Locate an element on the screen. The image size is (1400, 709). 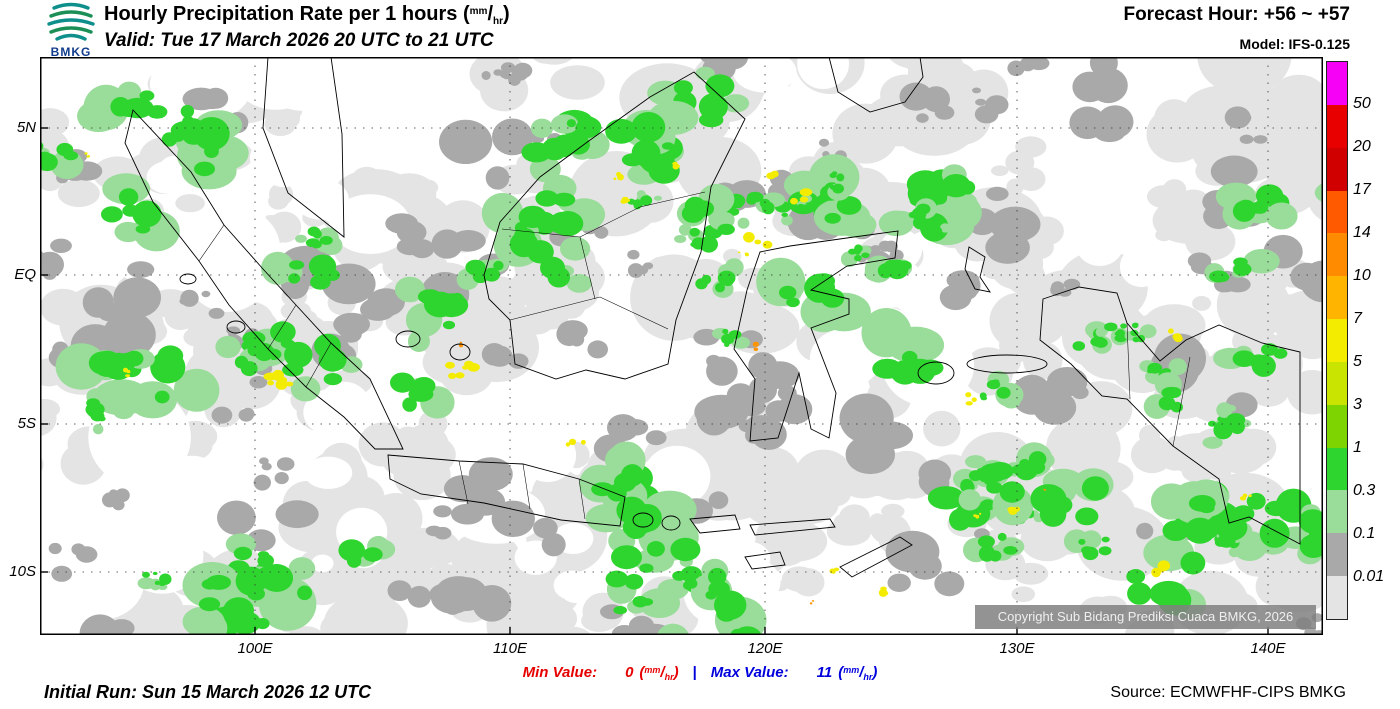
initial-run-label: Initial Run: Sun 15 March 2026 12 UTC is located at coordinates (208, 692).